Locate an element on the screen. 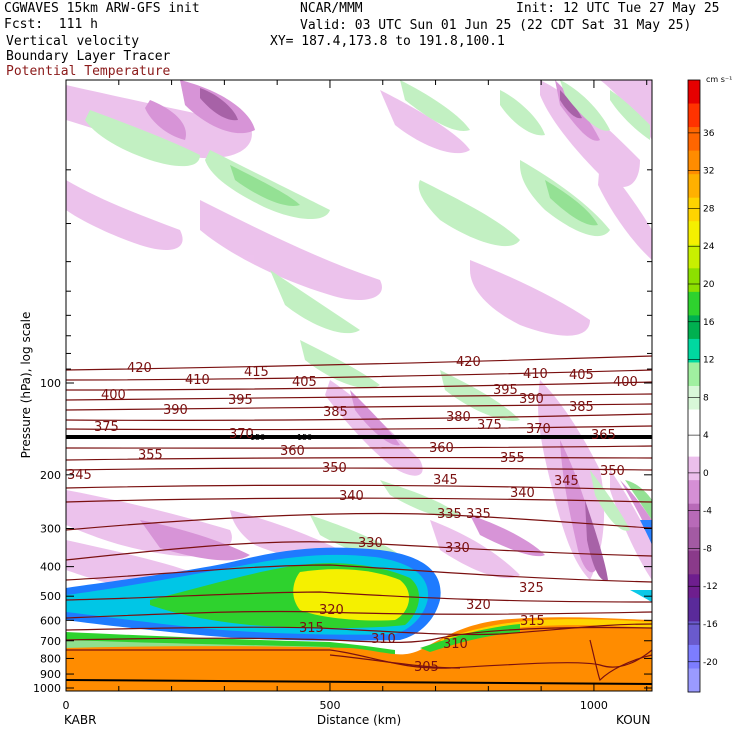 This screenshot has height=740, width=740. y-tick-label: 200 is located at coordinates (50, 475).